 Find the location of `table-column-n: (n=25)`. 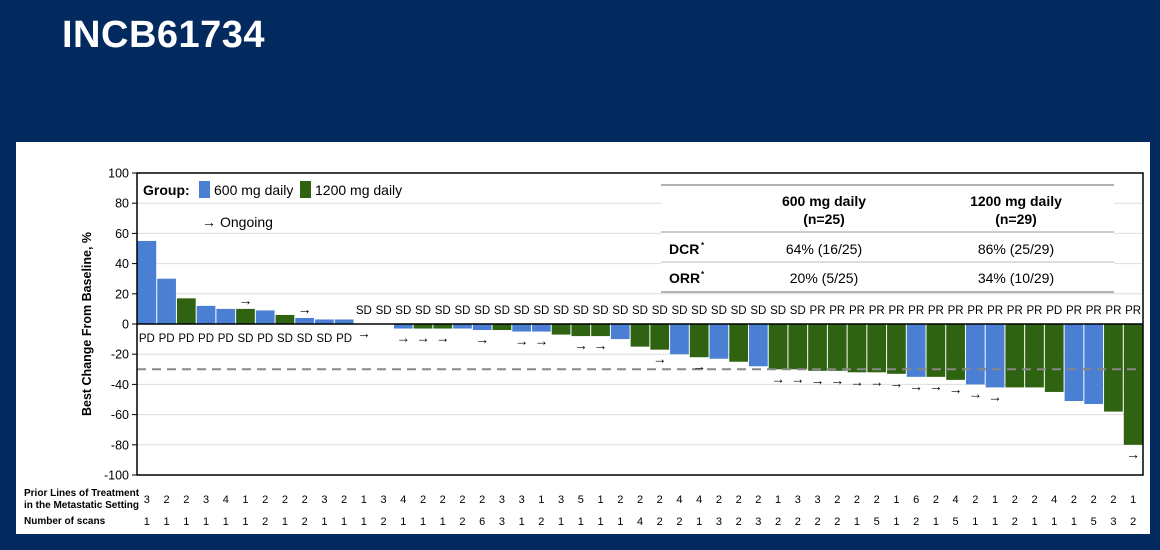

table-column-n: (n=25) is located at coordinates (824, 219).